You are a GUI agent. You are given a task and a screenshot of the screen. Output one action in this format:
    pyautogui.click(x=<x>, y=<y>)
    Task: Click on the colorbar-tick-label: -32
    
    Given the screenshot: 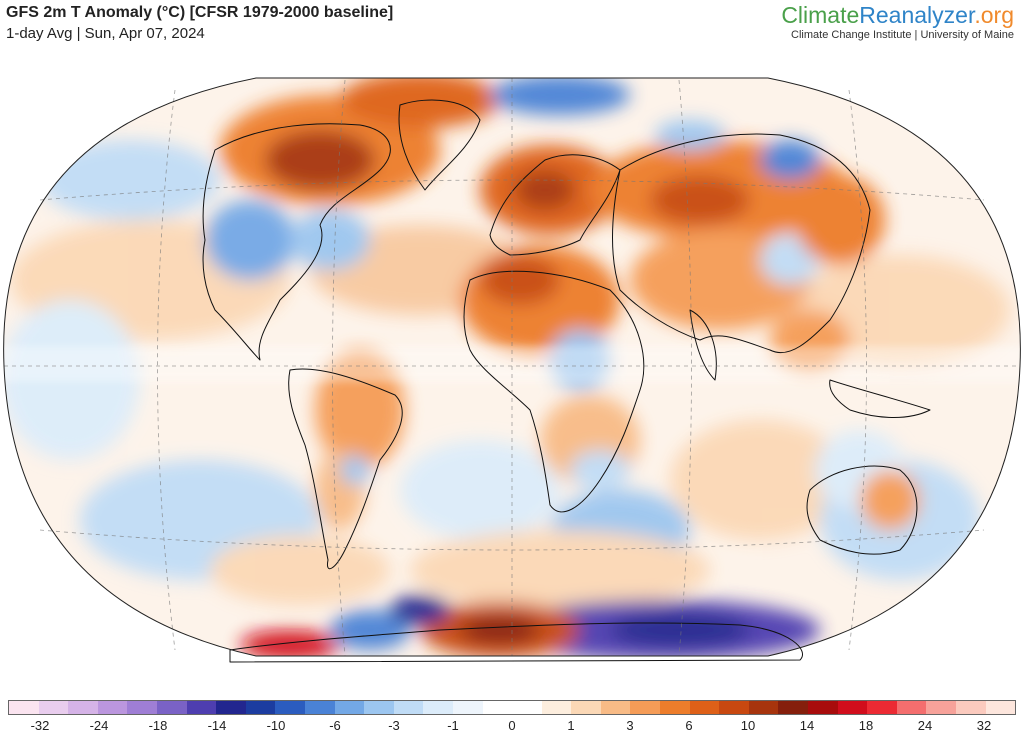 What is the action you would take?
    pyautogui.click(x=40, y=725)
    